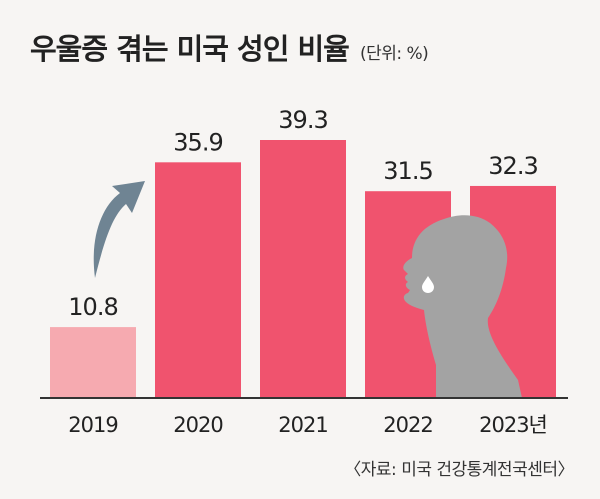 The height and width of the screenshot is (499, 600). What do you see at coordinates (407, 171) in the screenshot?
I see `value-label-2022: 31.5` at bounding box center [407, 171].